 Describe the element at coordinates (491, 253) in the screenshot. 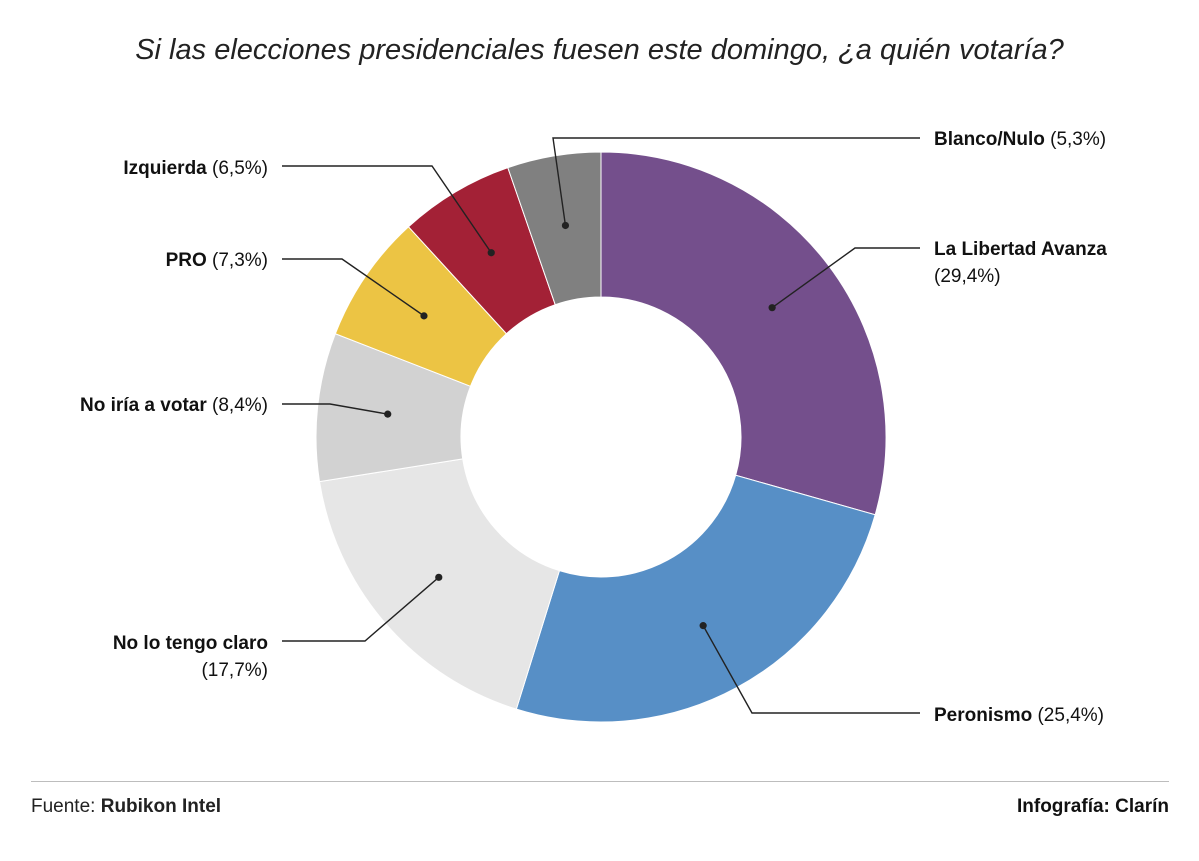

I see `leader-dot-izquierda` at that location.